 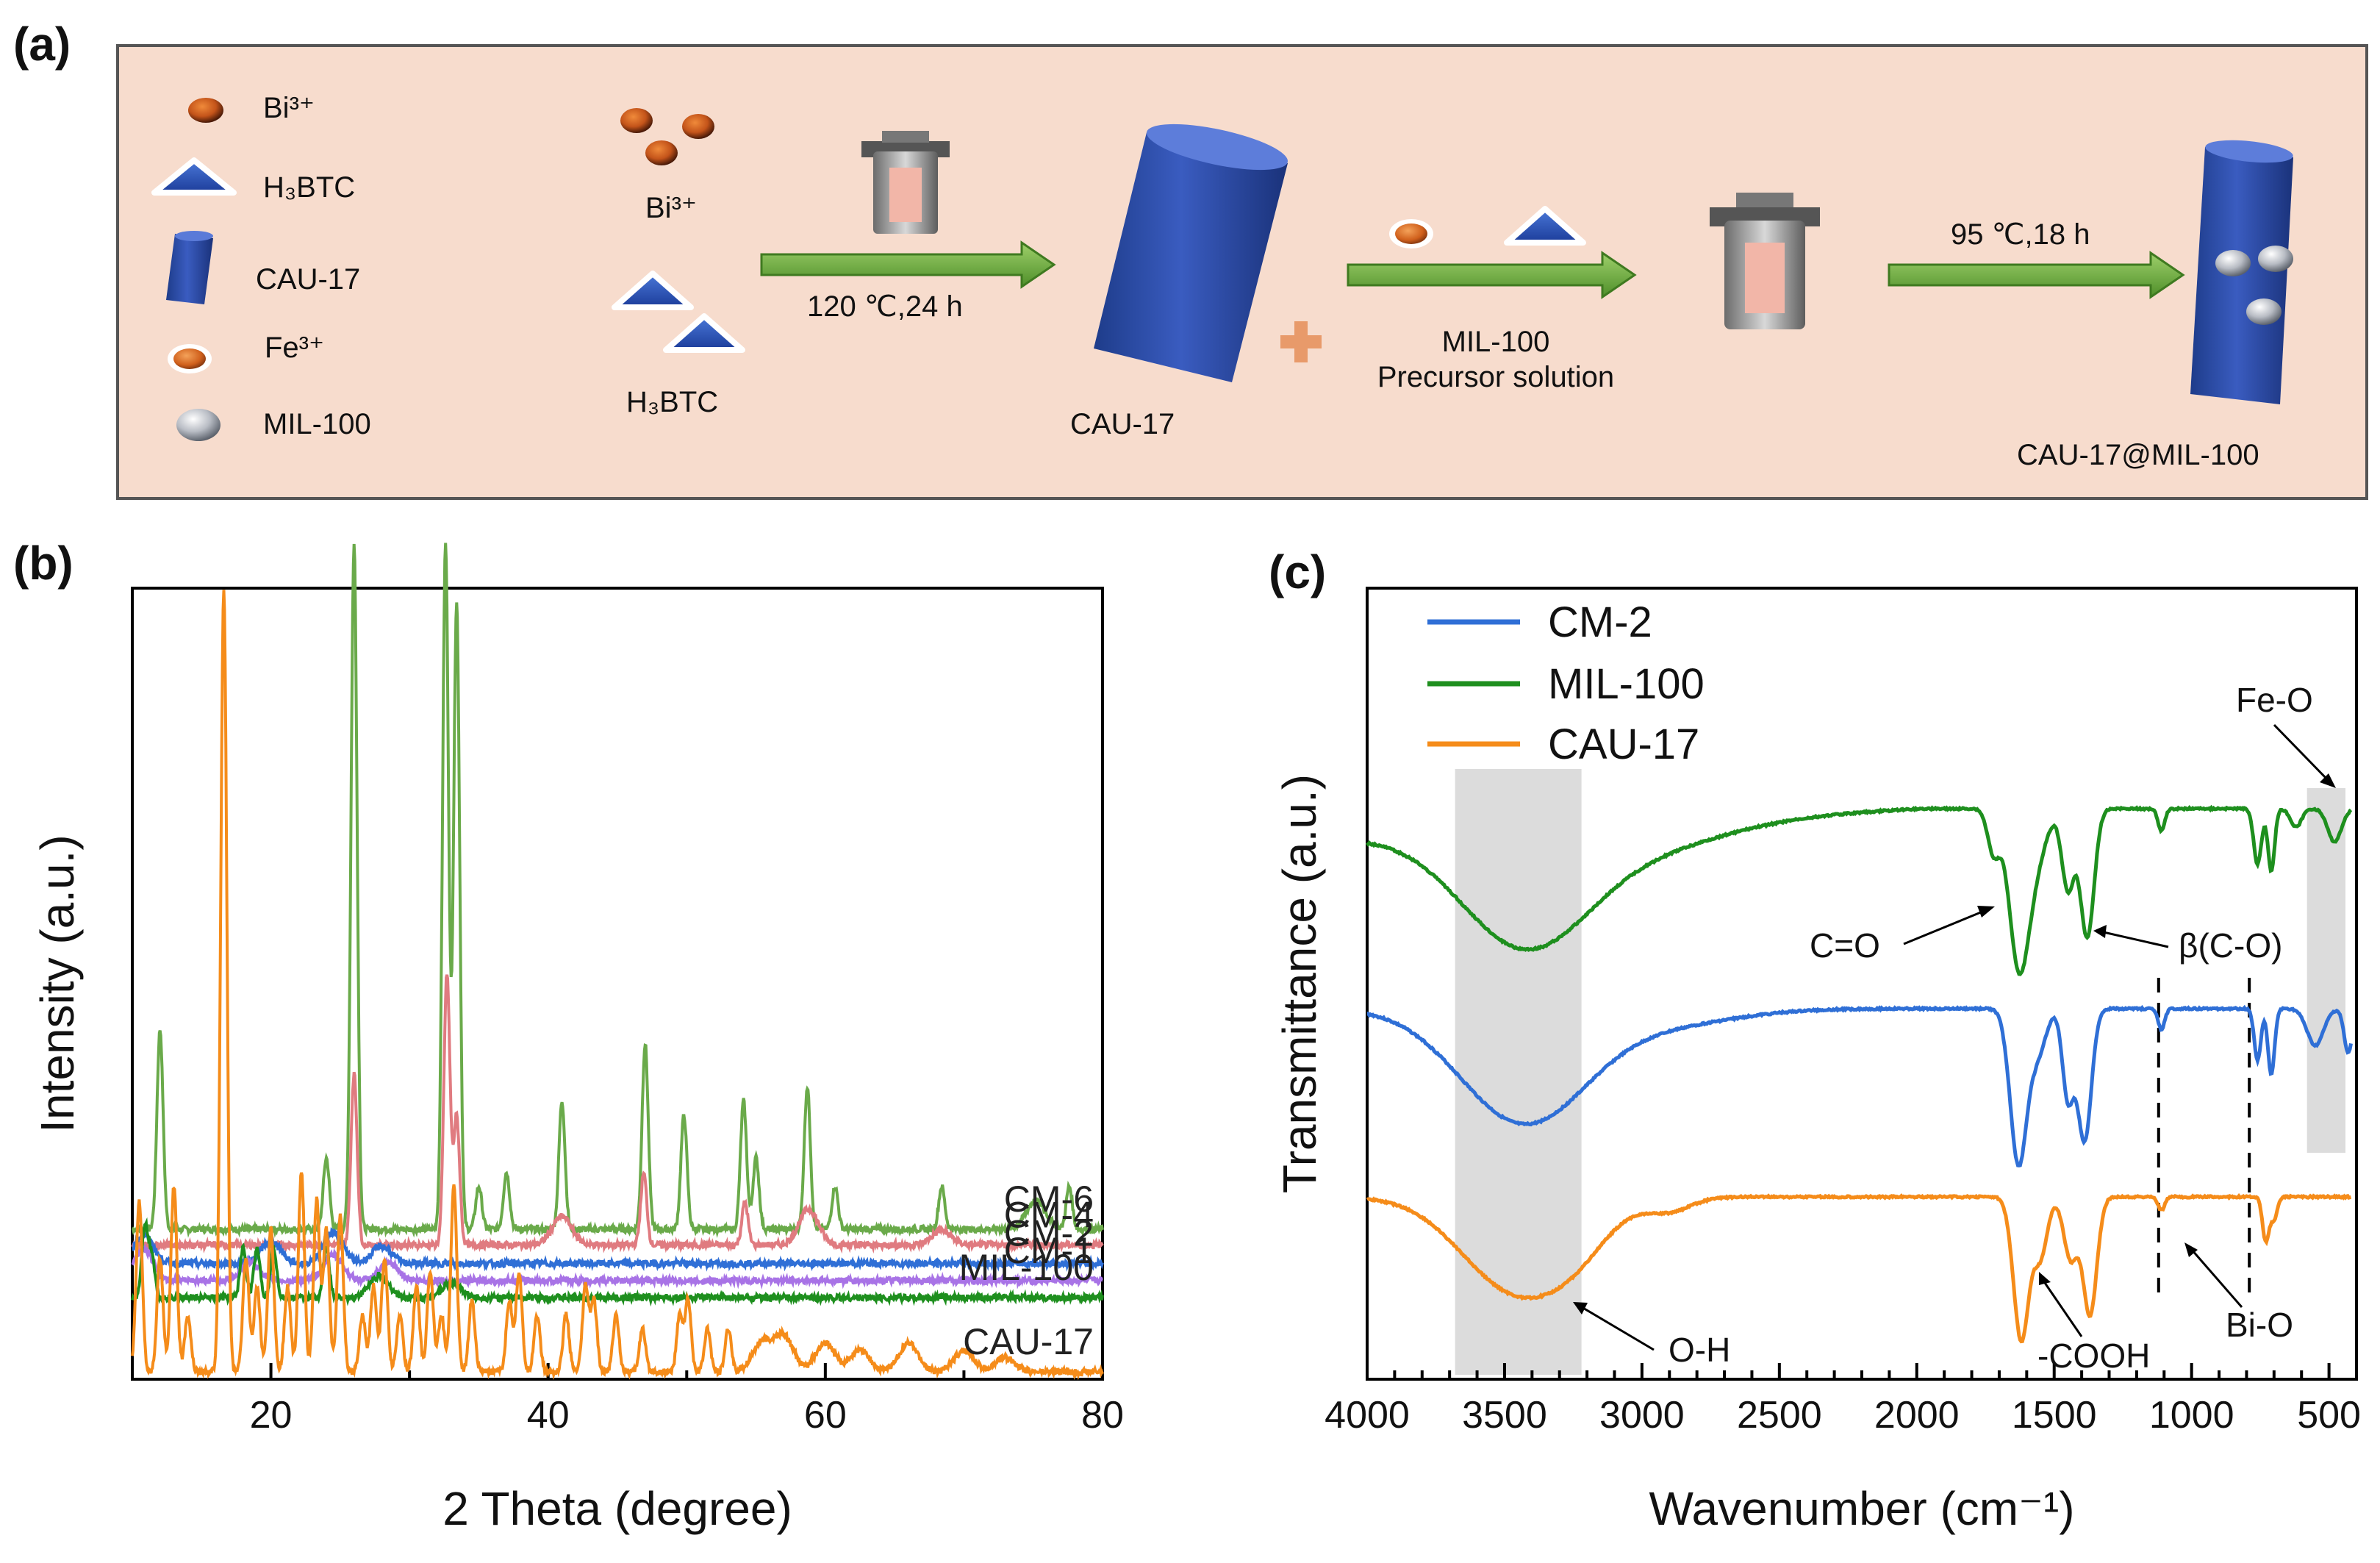 What do you see at coordinates (672, 402) in the screenshot?
I see `reactant-h3btc-label: H₃BTC` at bounding box center [672, 402].